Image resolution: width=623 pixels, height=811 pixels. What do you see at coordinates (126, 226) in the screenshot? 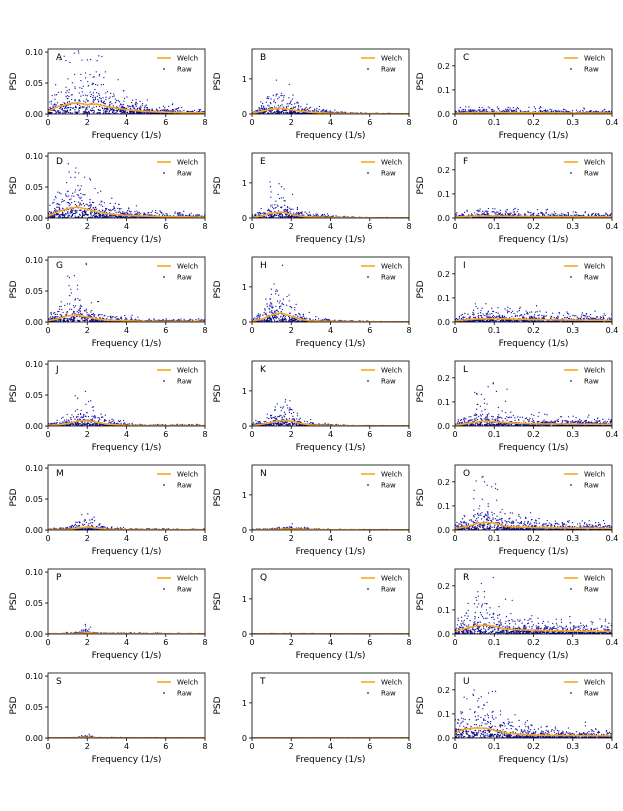
I see `x-tick-label: 4` at bounding box center [126, 226].